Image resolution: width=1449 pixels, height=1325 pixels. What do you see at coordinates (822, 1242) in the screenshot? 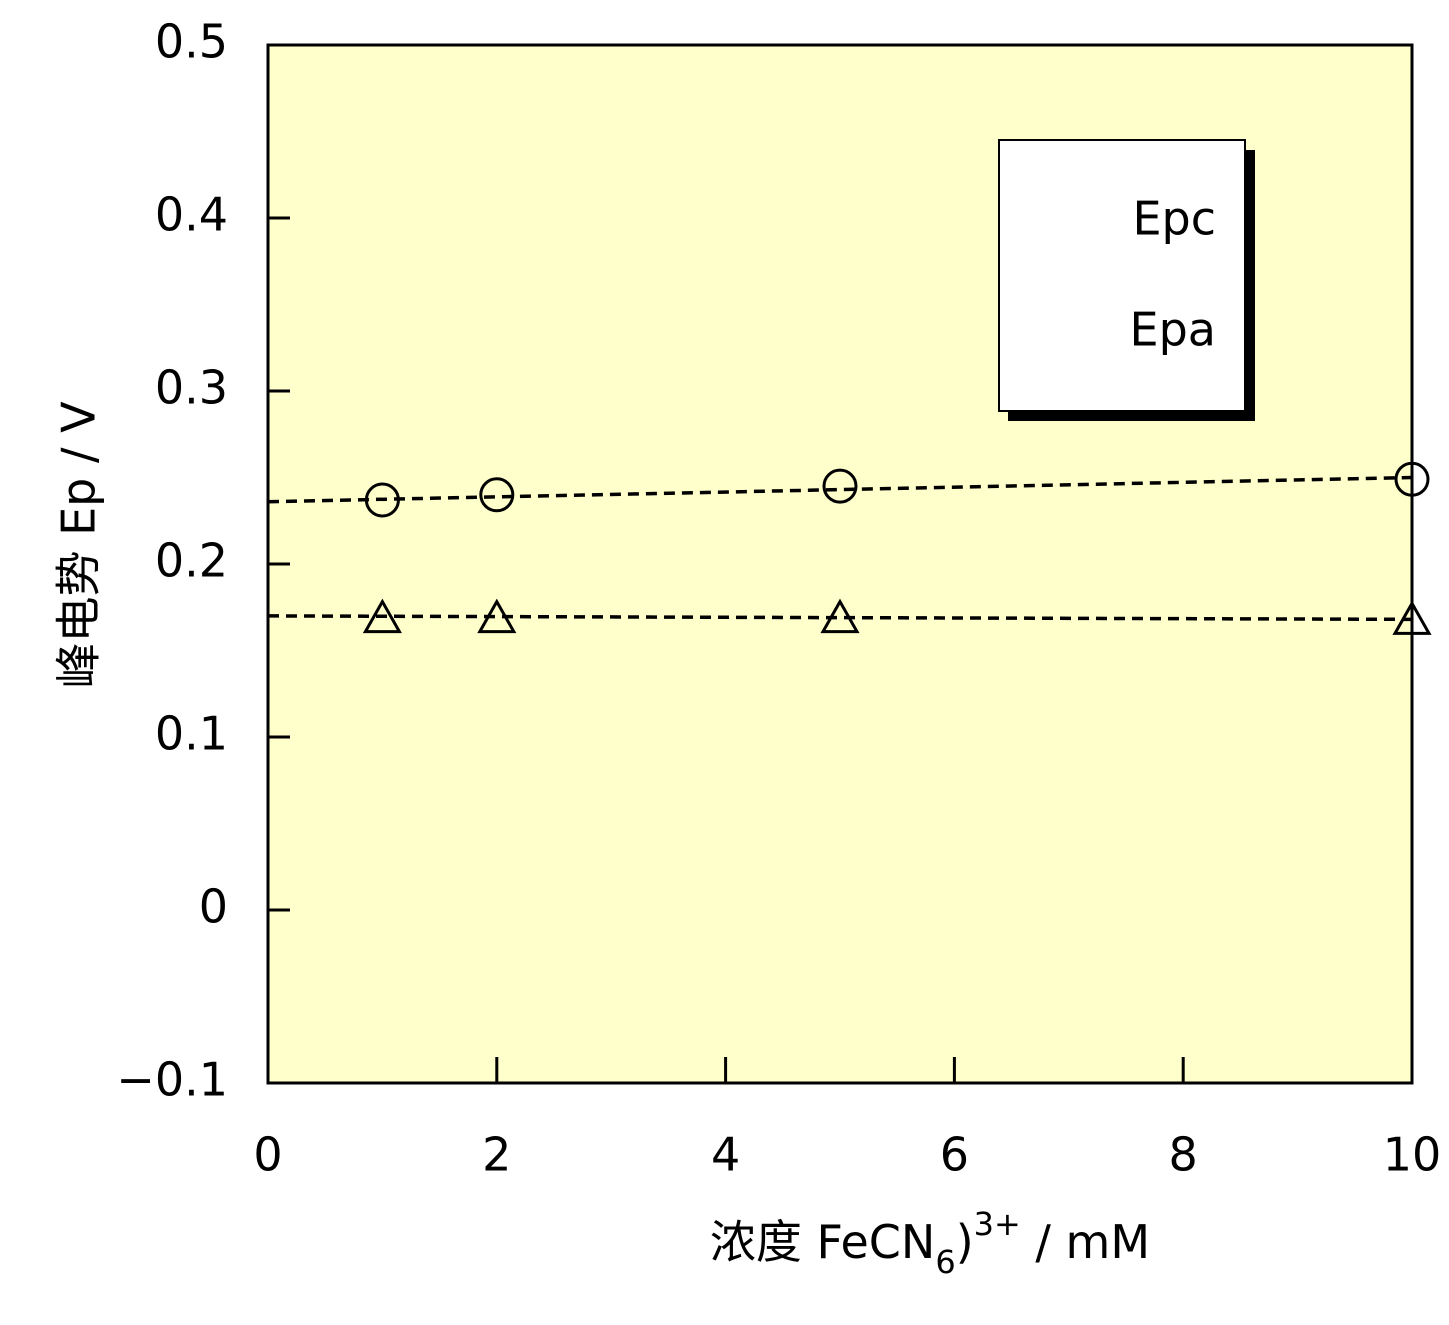
I see `x-axis-label-part: 浓度 FeCN` at bounding box center [822, 1242].